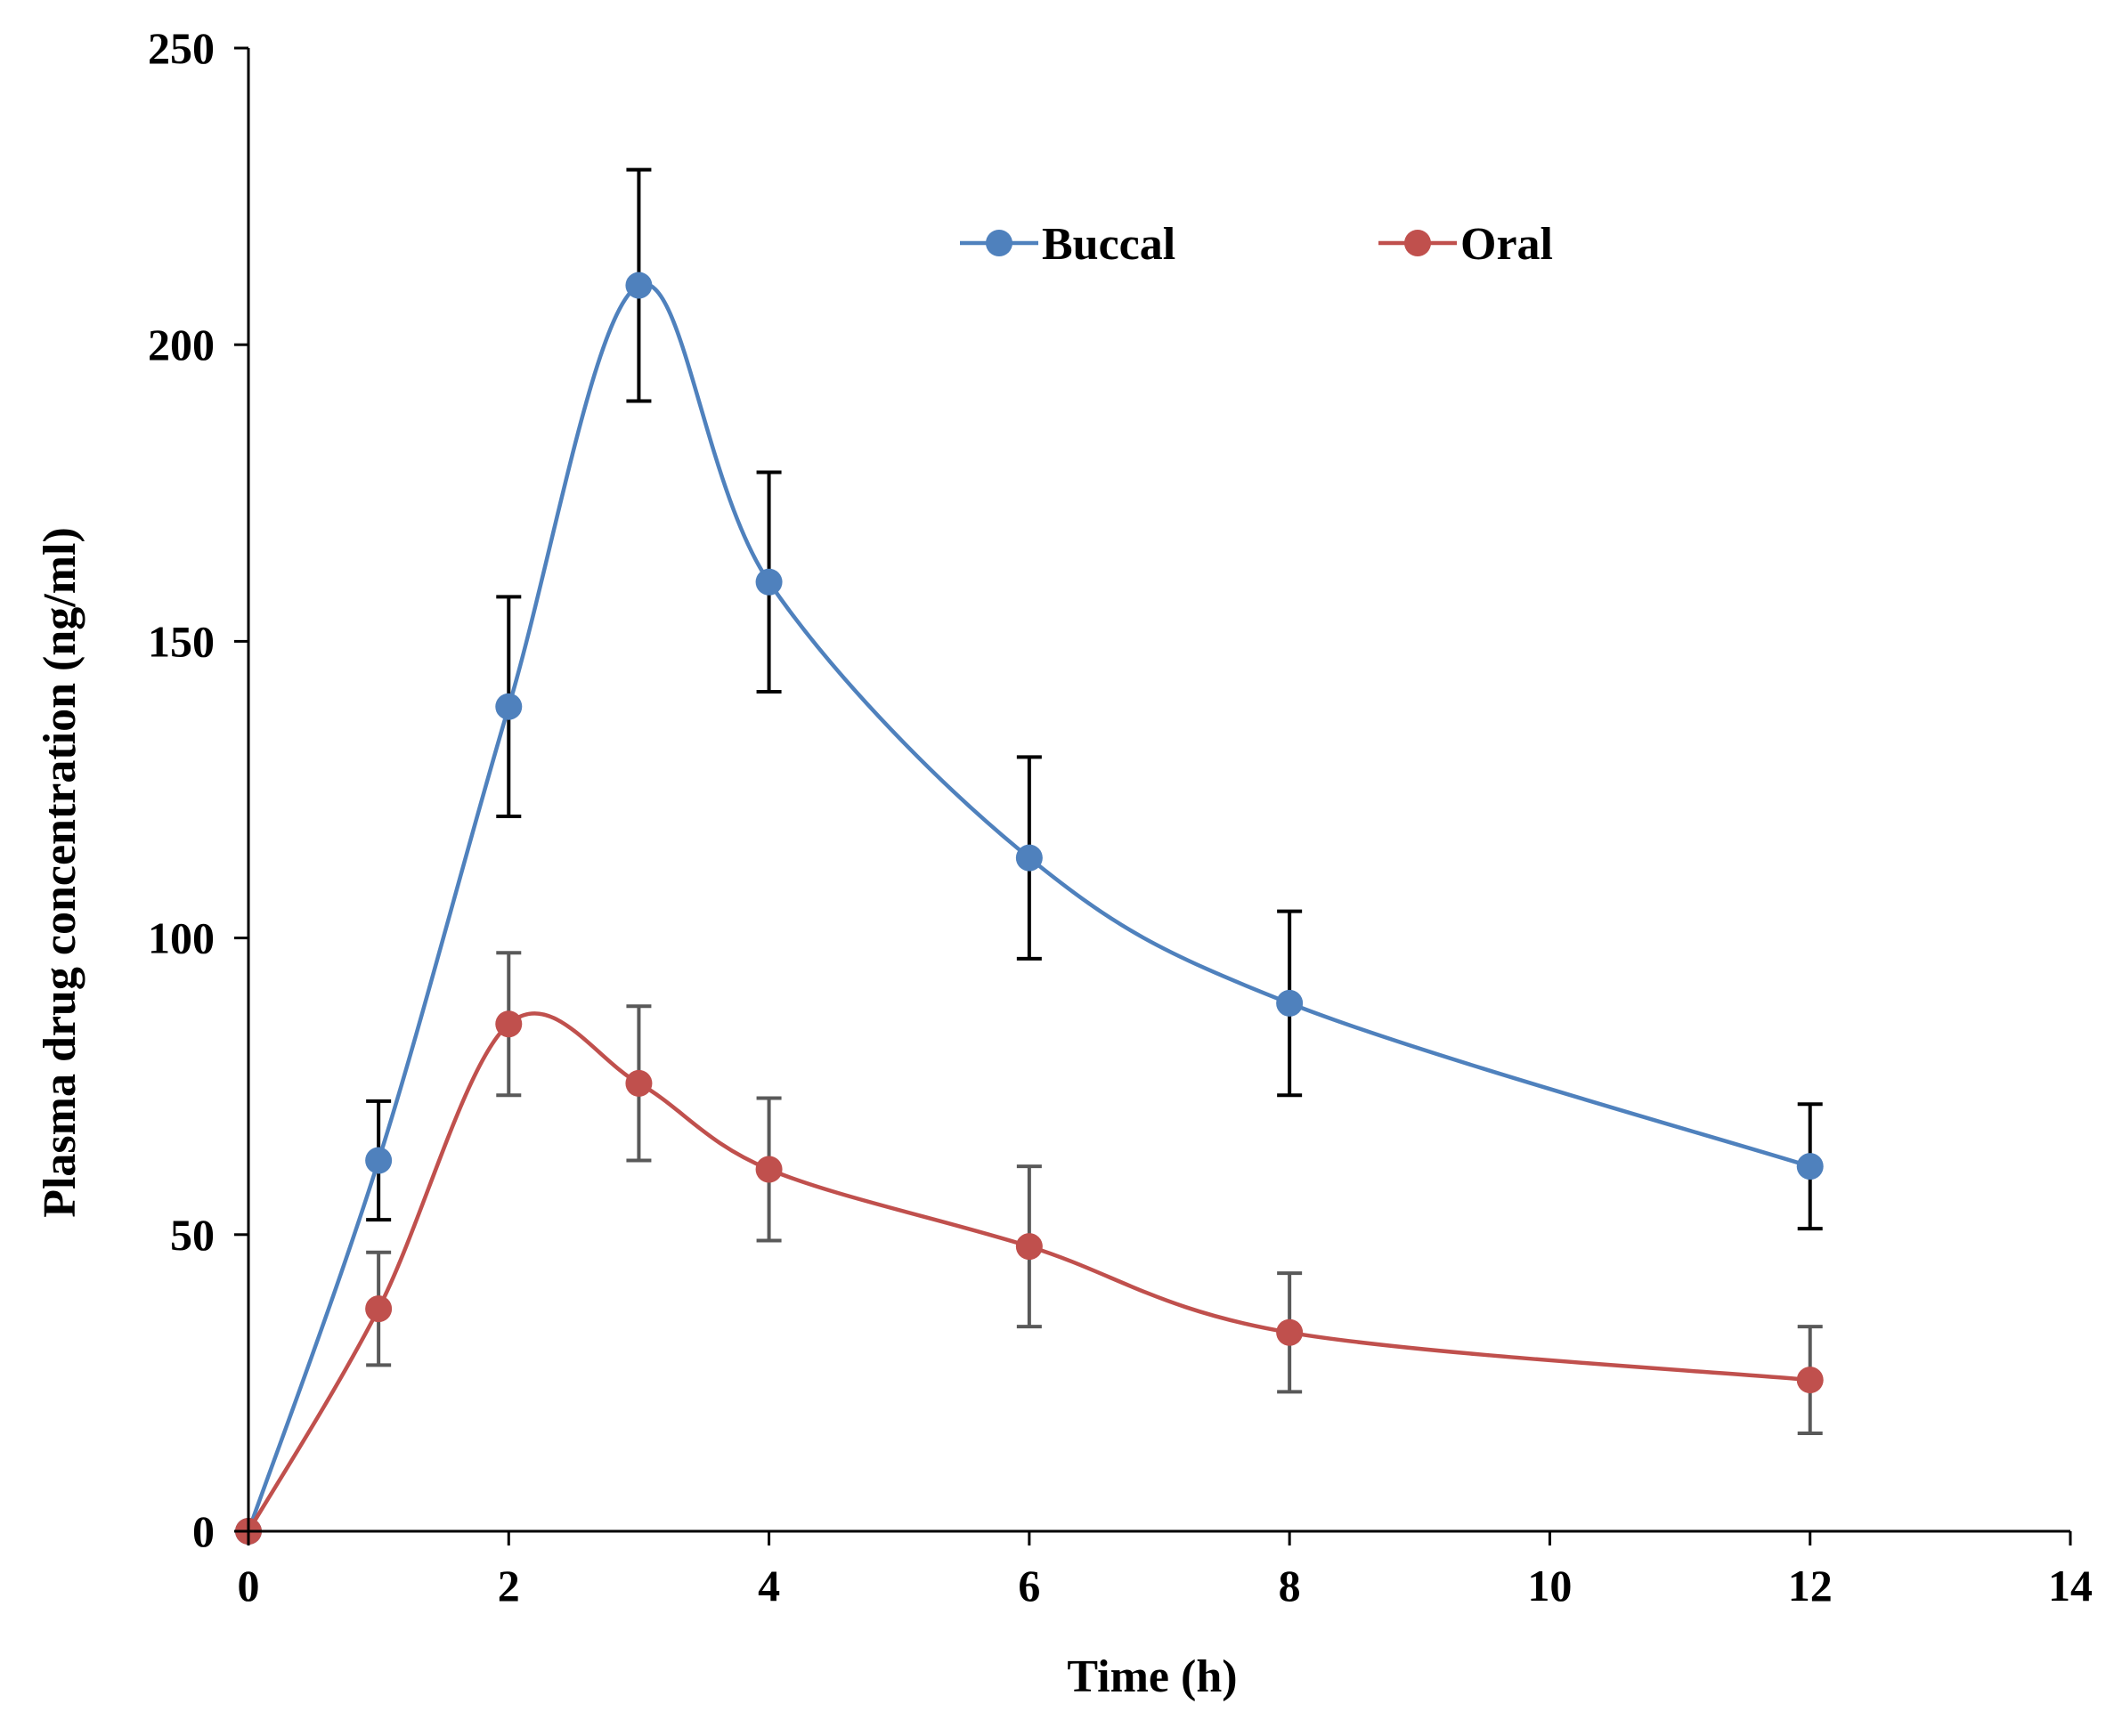 The image size is (2122, 1736). I want to click on x-tick-label: 4, so click(769, 1585).